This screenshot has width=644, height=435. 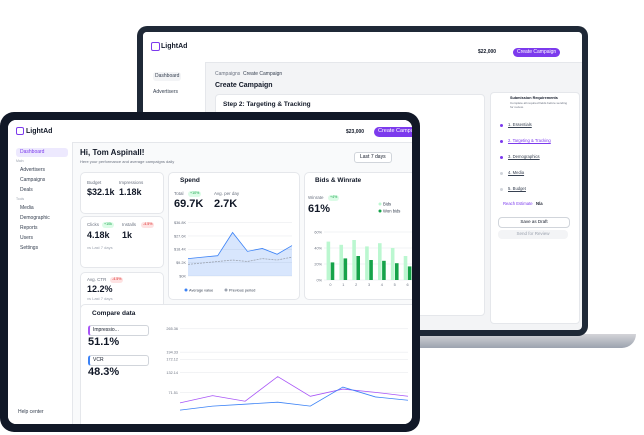 I want to click on y-tick-label: 40%, so click(x=318, y=248).